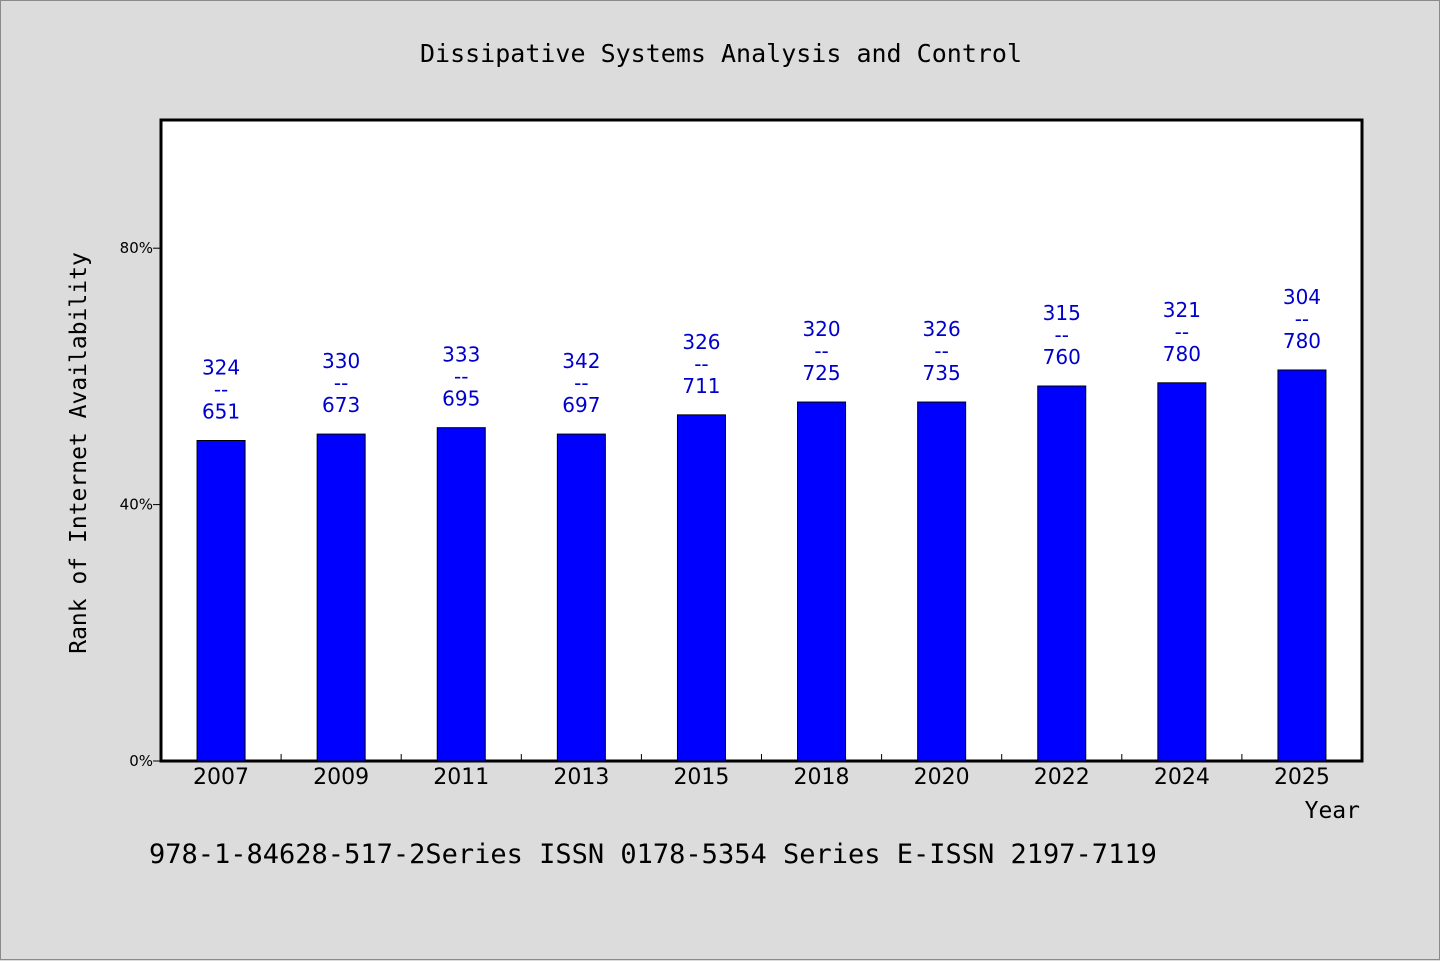 Image resolution: width=1440 pixels, height=961 pixels. Describe the element at coordinates (1182, 354) in the screenshot. I see `bar-label-bottom-2024: 780` at that location.